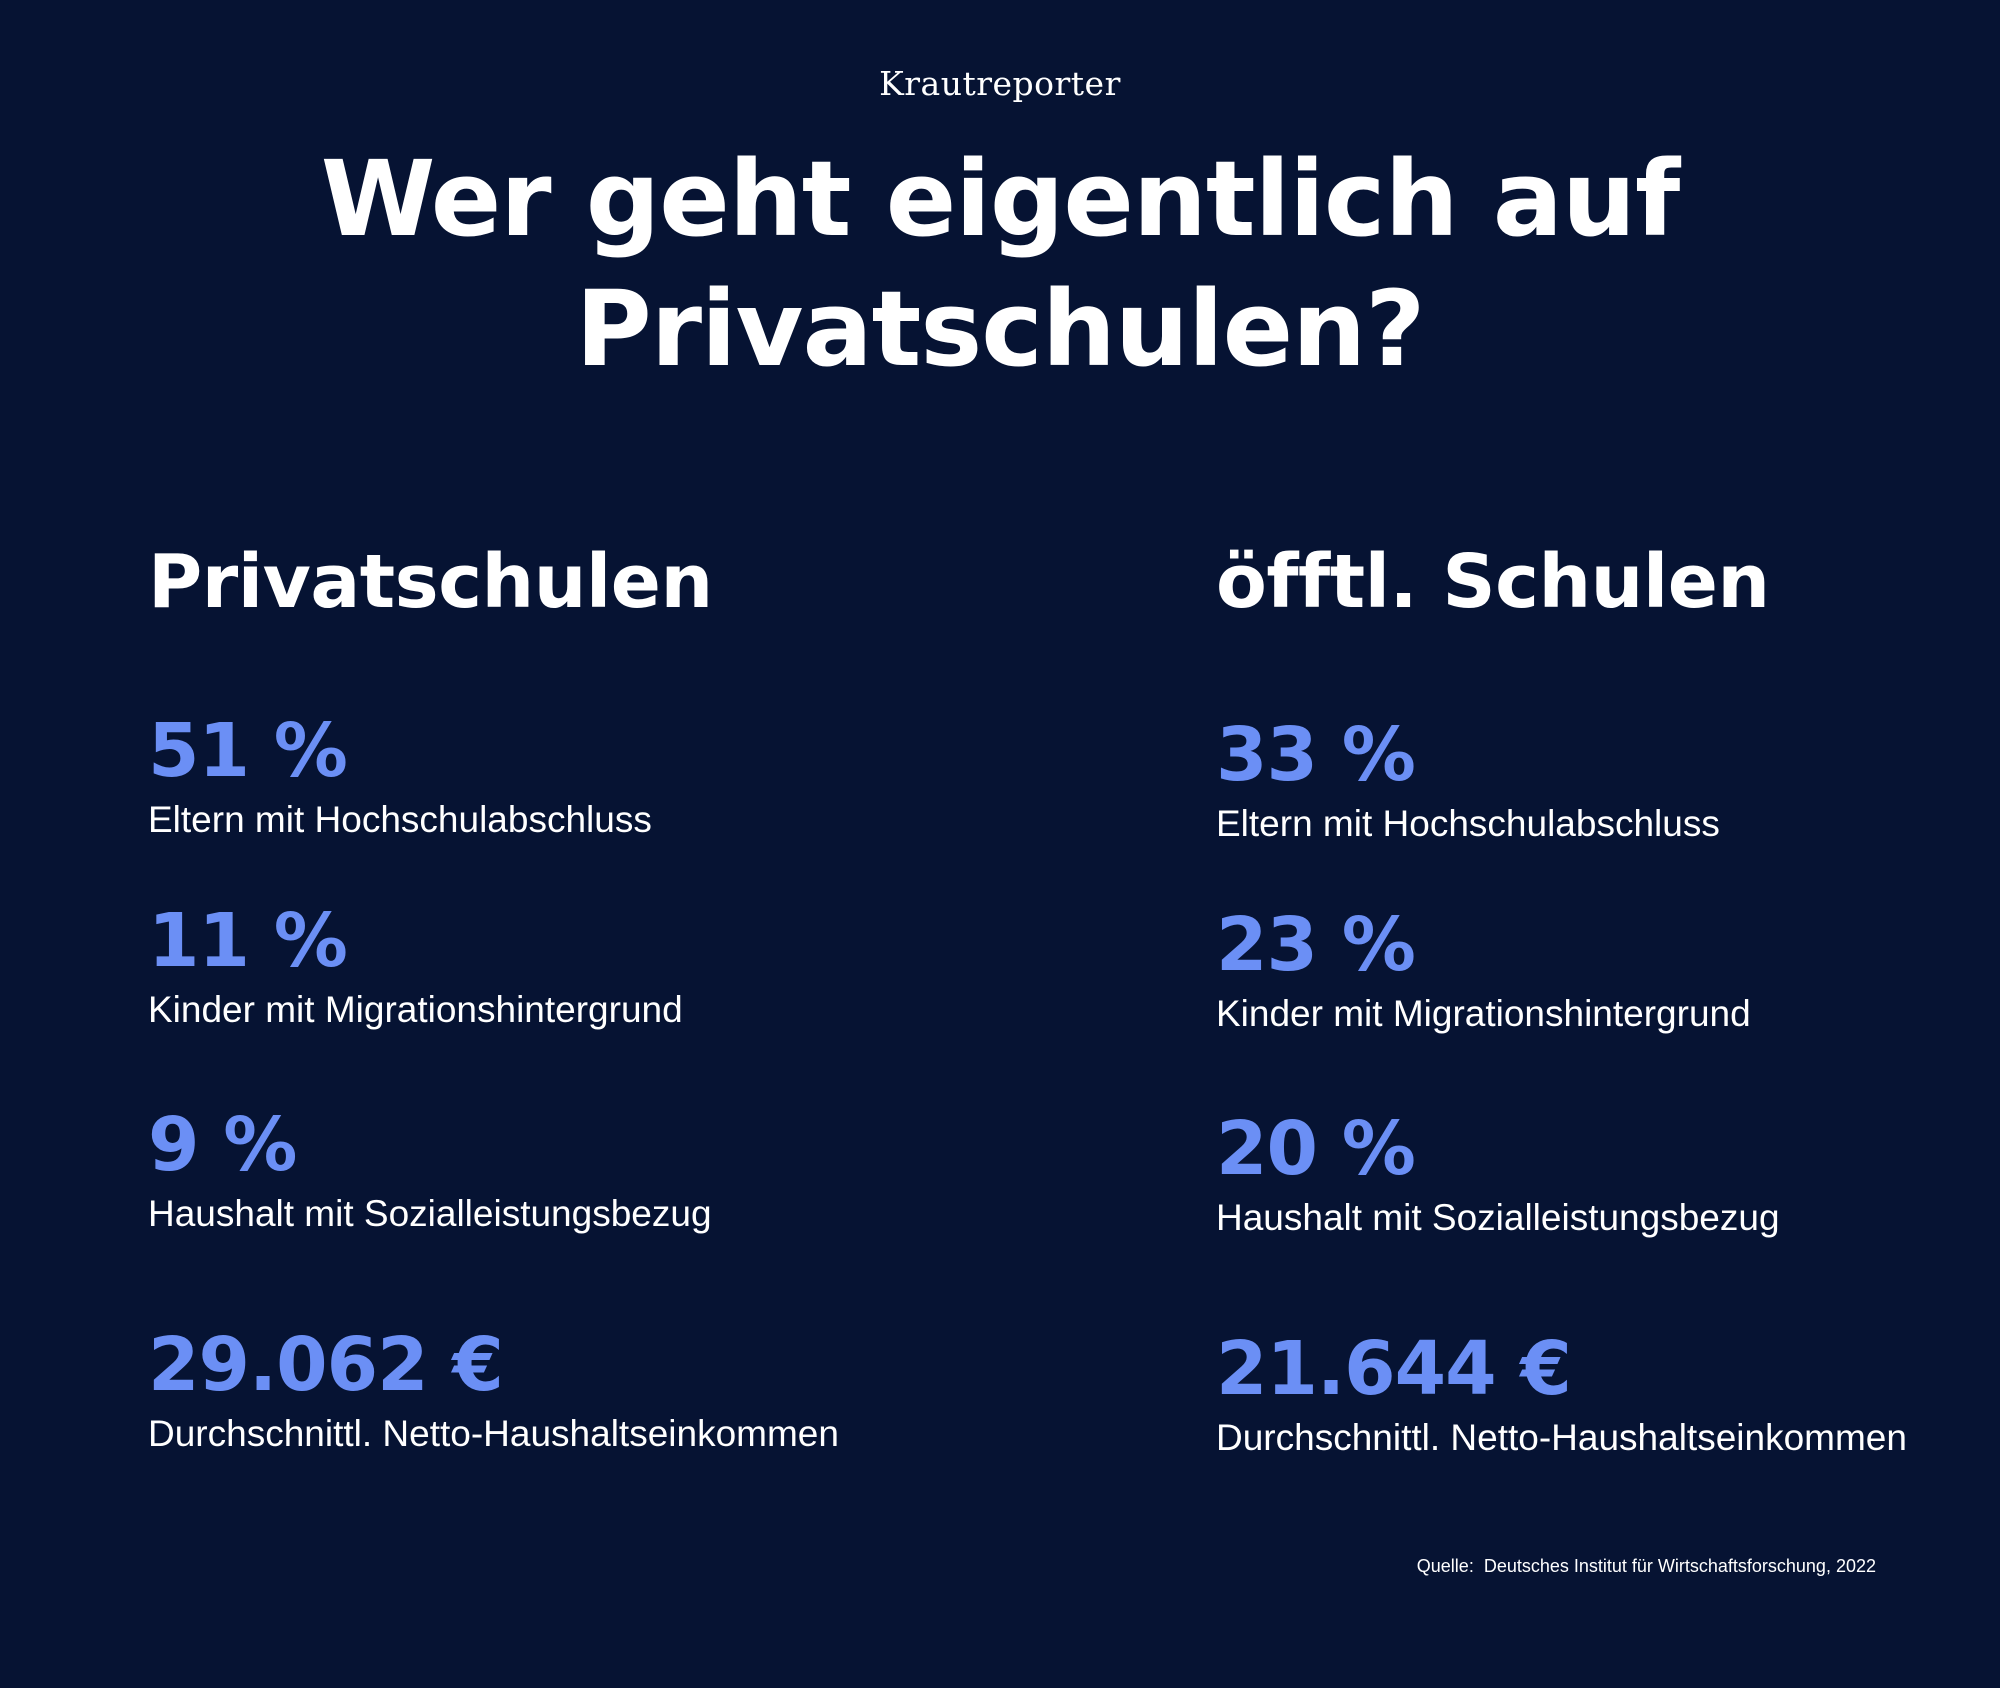  I want to click on stat-value: 11 %, so click(248, 941).